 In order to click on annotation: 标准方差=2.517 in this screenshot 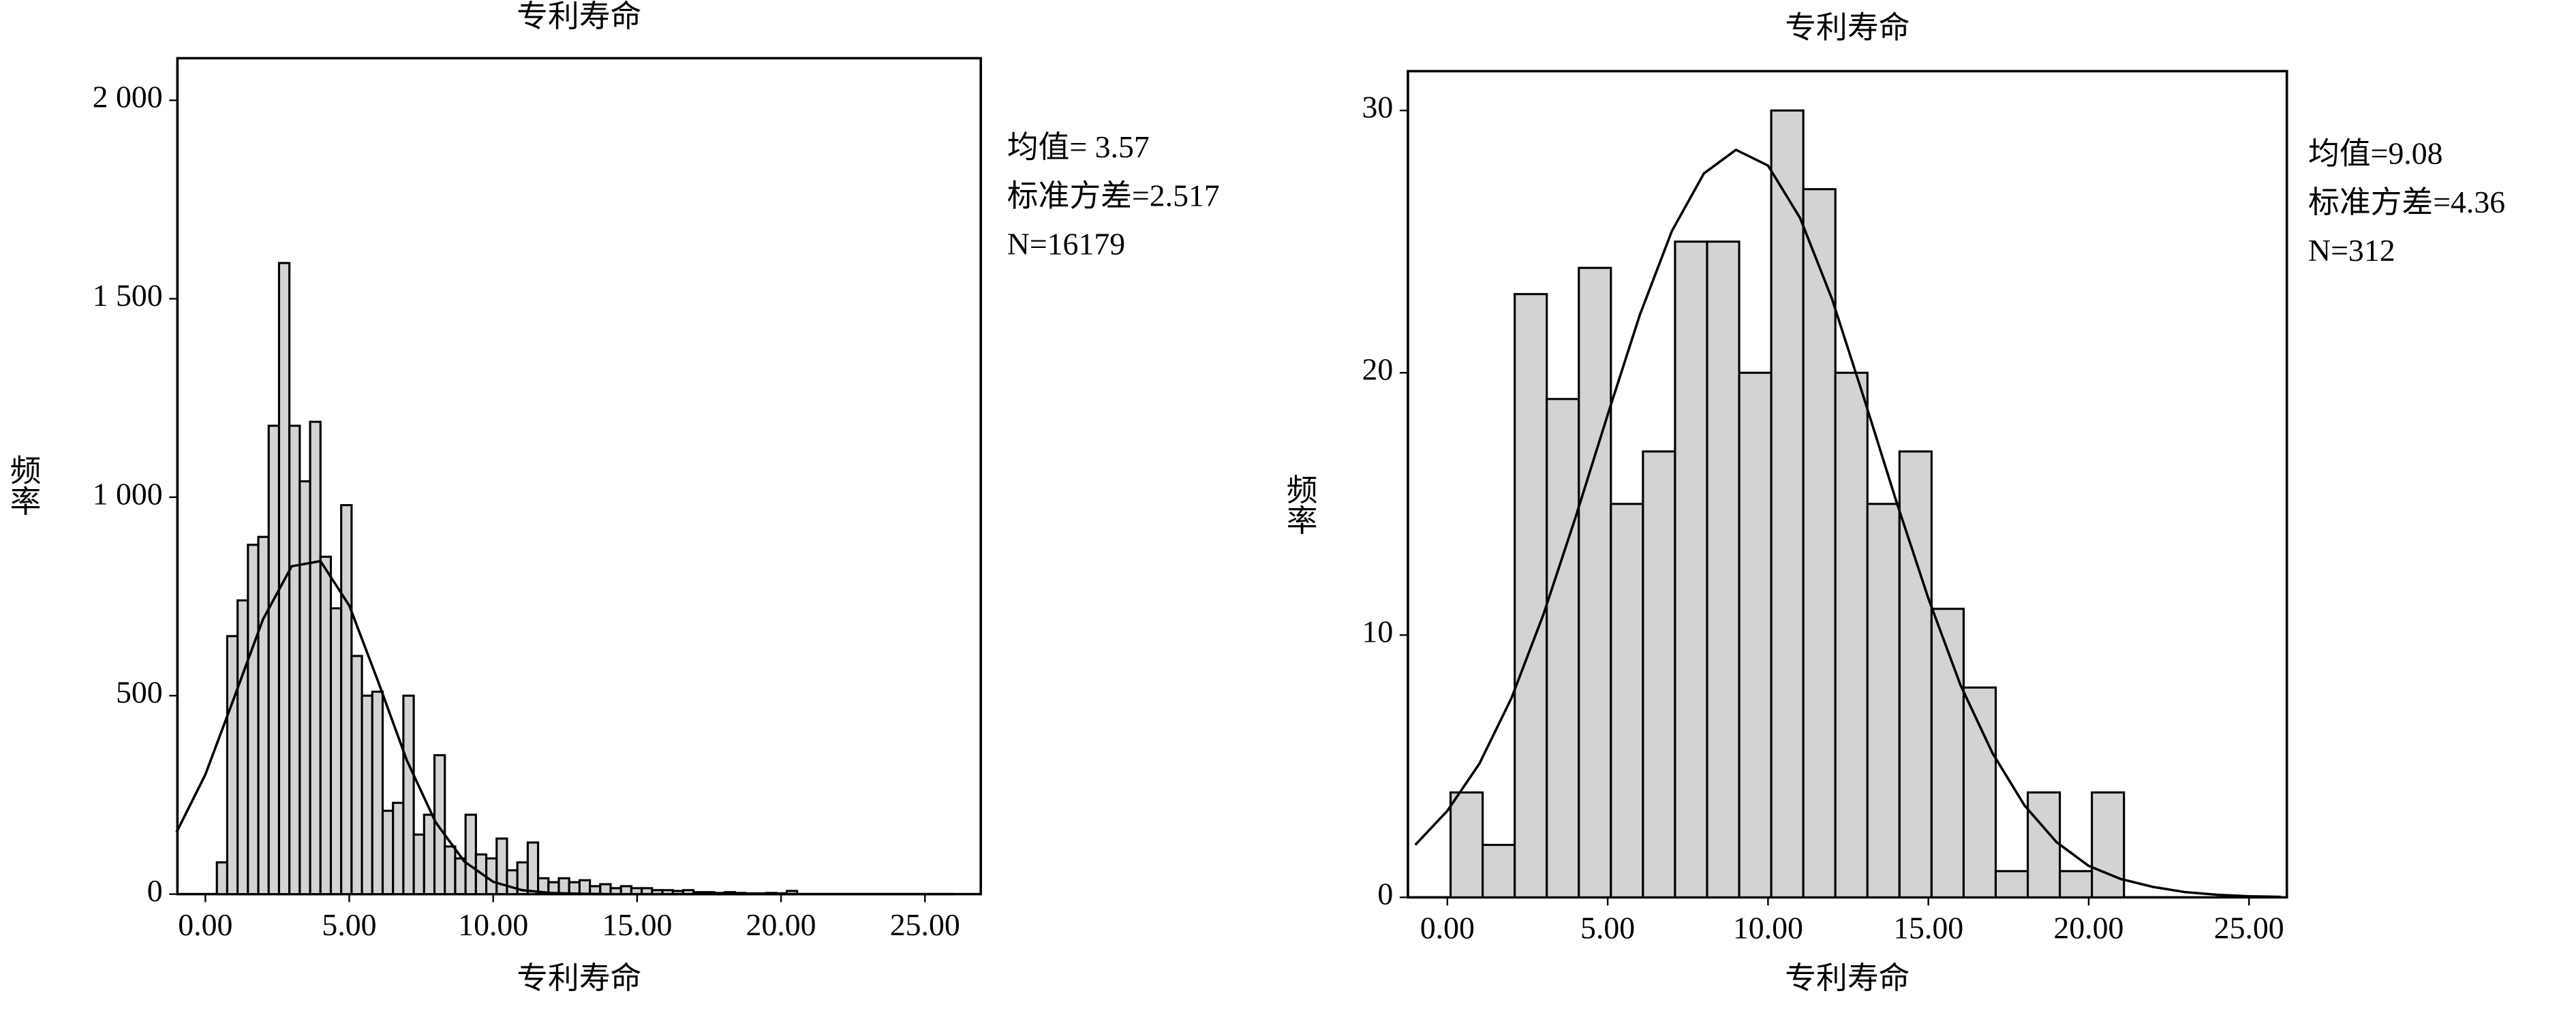, I will do `click(1113, 196)`.